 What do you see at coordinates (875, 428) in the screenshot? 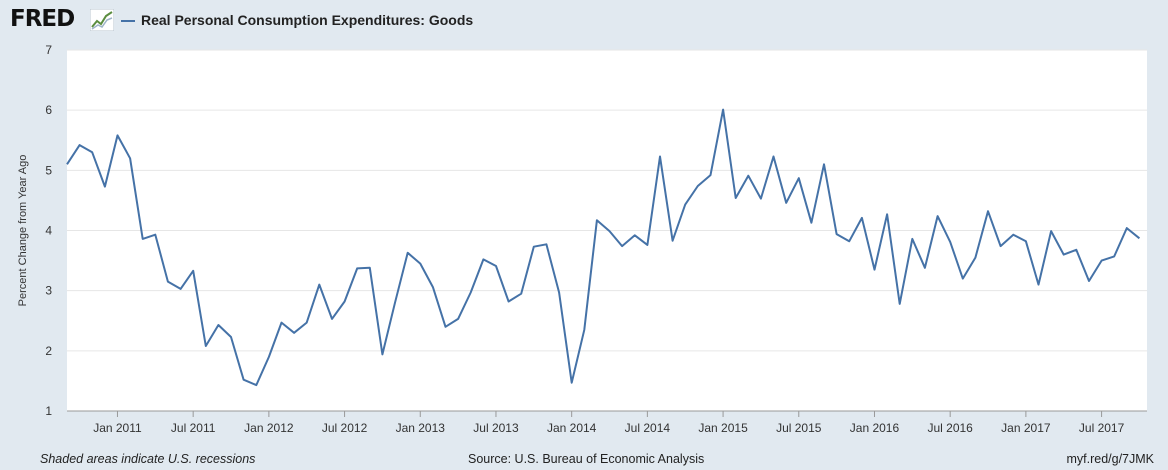
I see `x-tick-label: Jan 2016` at bounding box center [875, 428].